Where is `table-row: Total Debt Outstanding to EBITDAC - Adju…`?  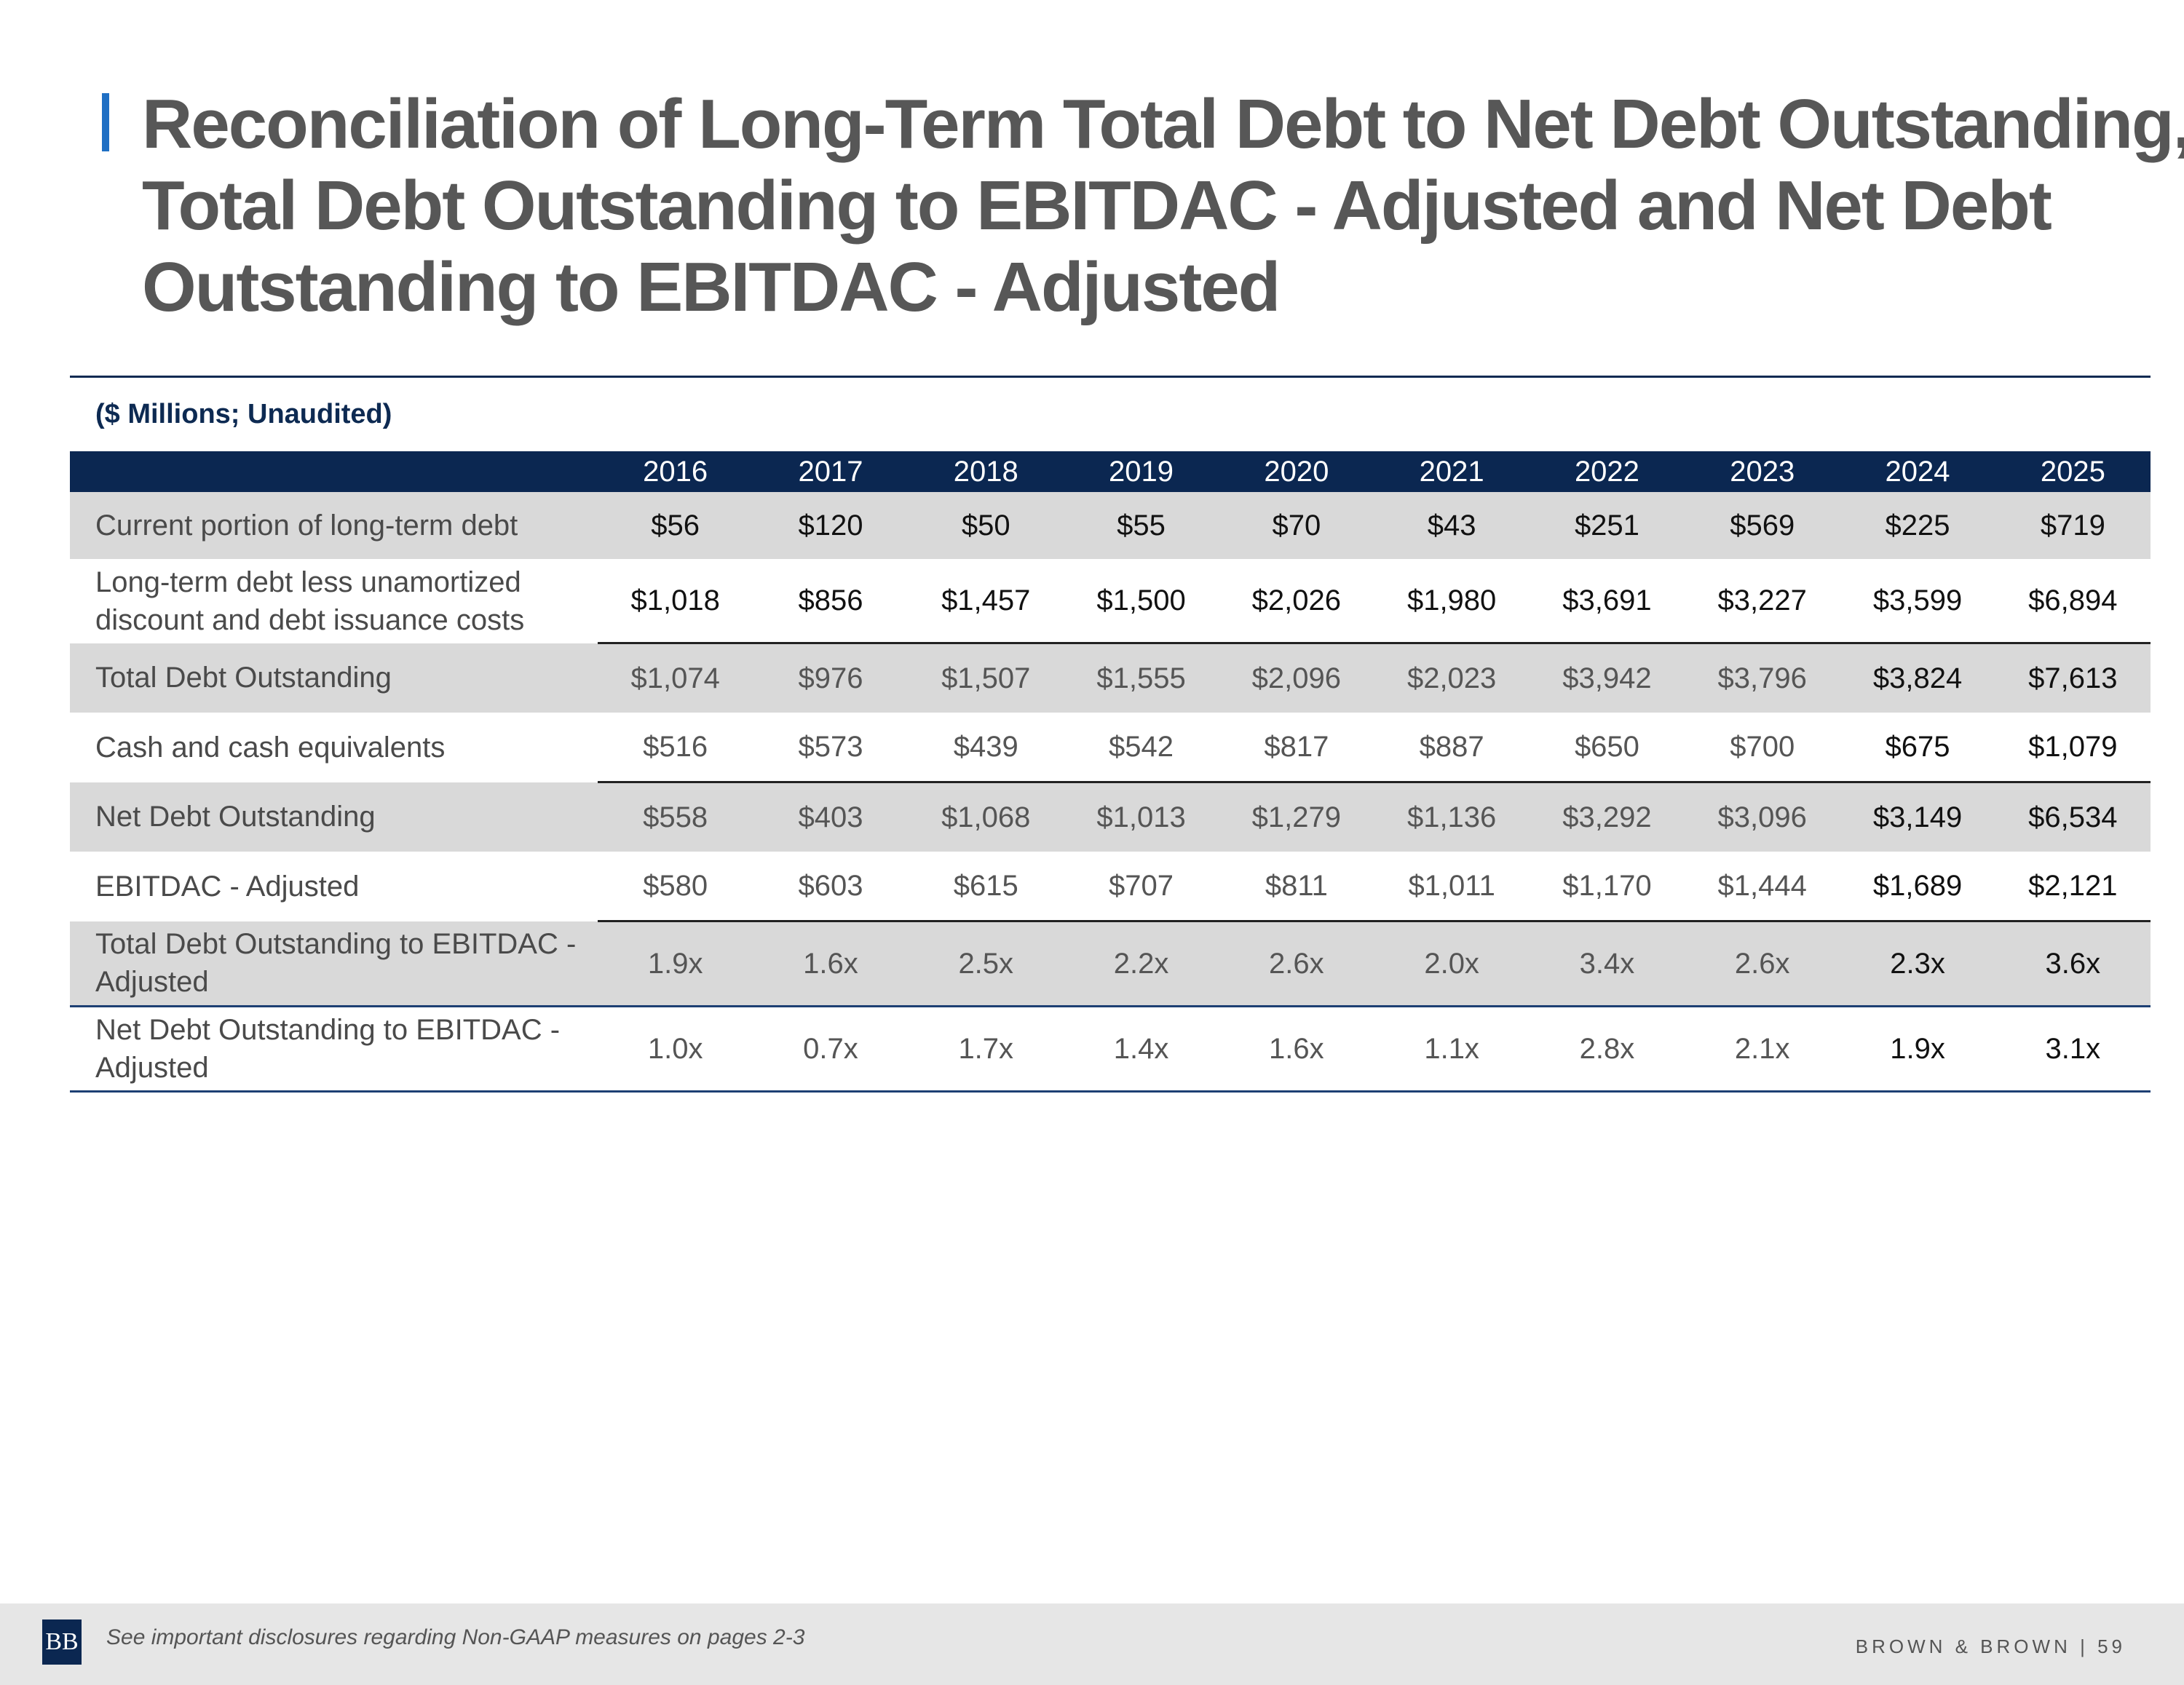 table-row: Total Debt Outstanding to EBITDAC - Adju… is located at coordinates (1110, 964).